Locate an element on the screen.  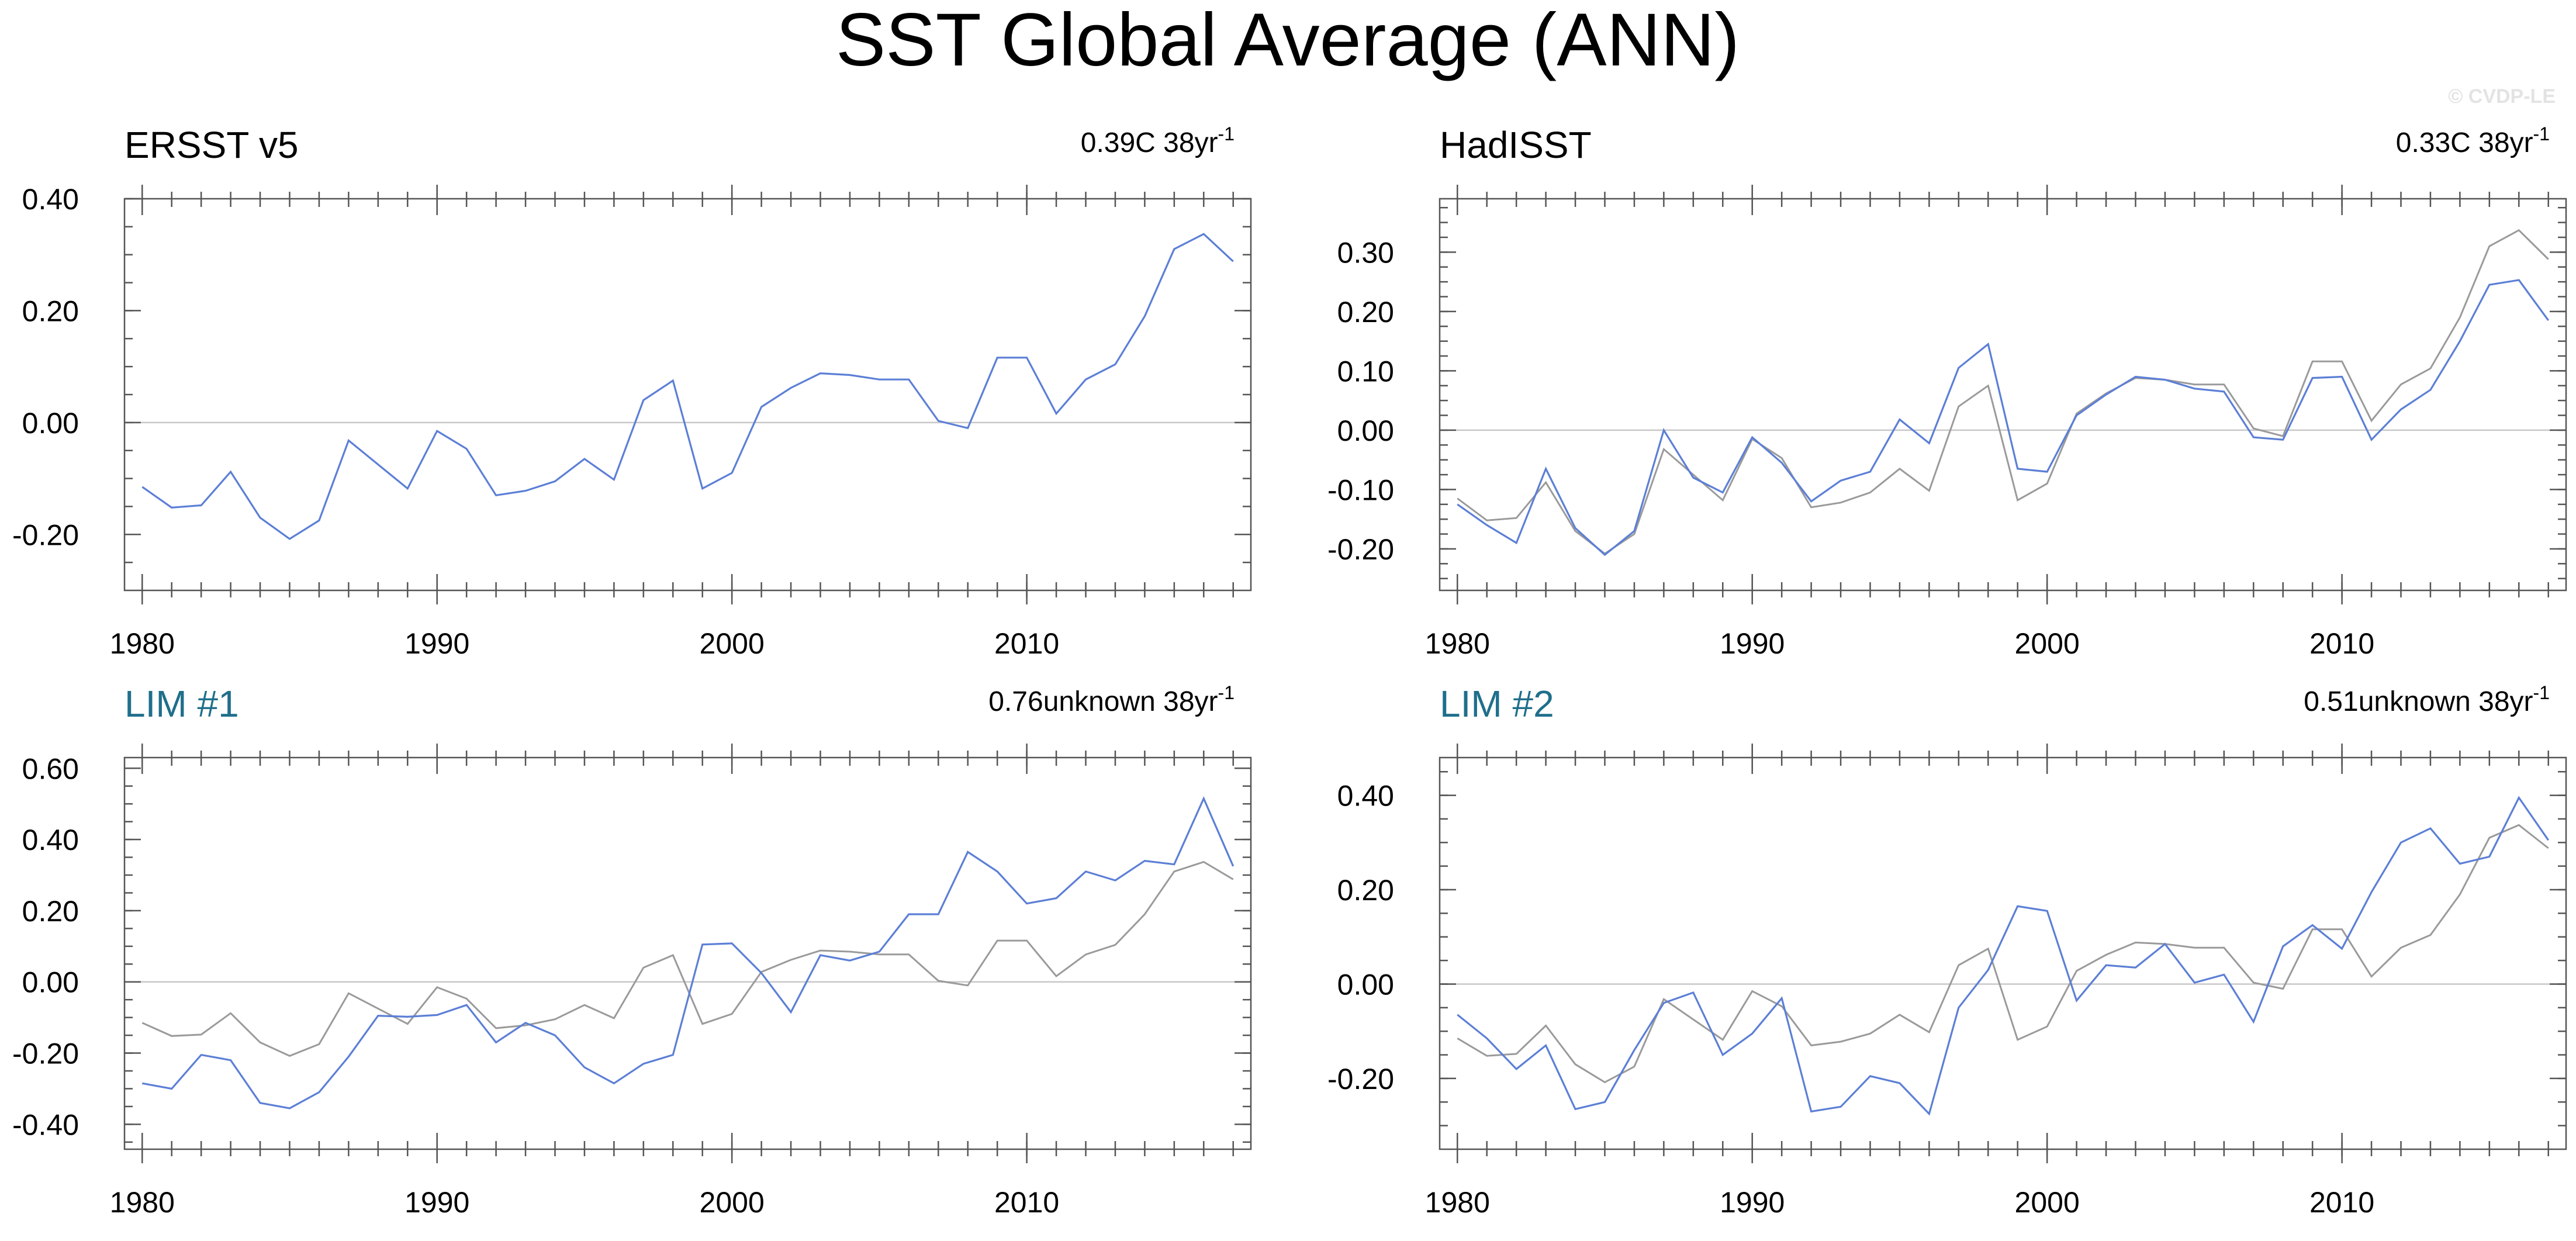
y-tick-label: -0.10 is located at coordinates (1361, 490).